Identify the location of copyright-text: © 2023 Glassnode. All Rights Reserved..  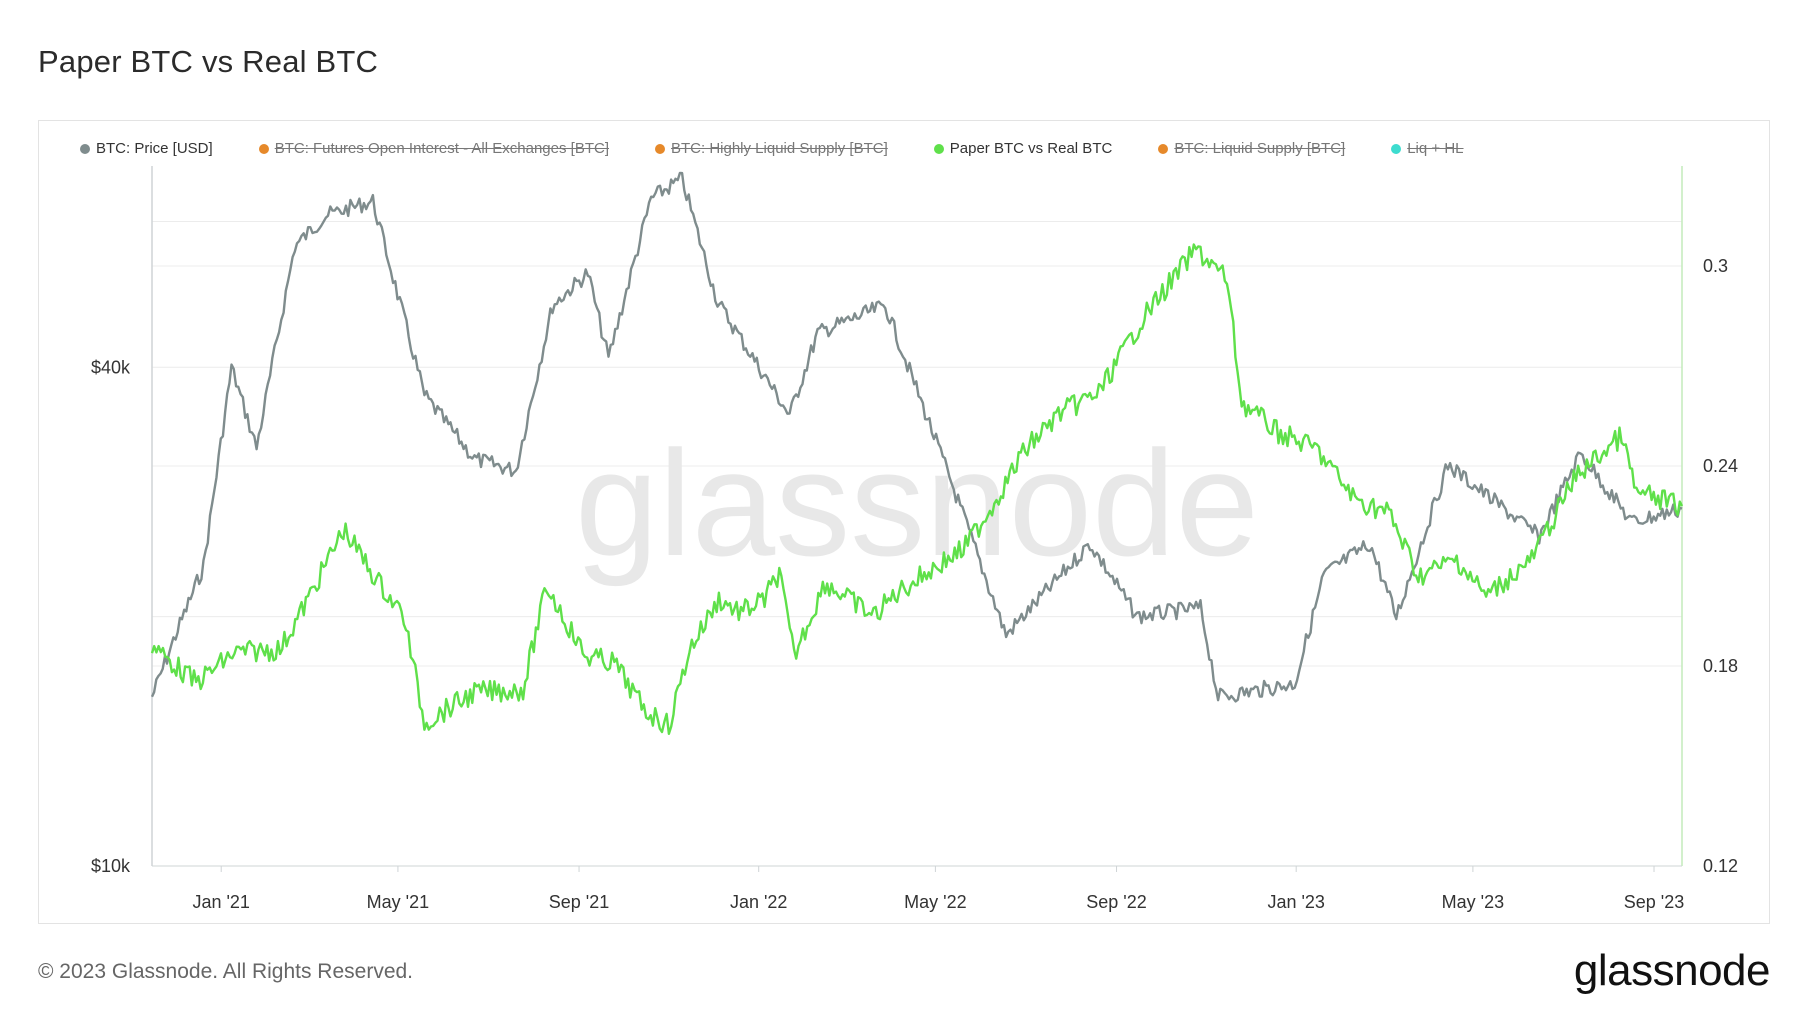
(226, 971).